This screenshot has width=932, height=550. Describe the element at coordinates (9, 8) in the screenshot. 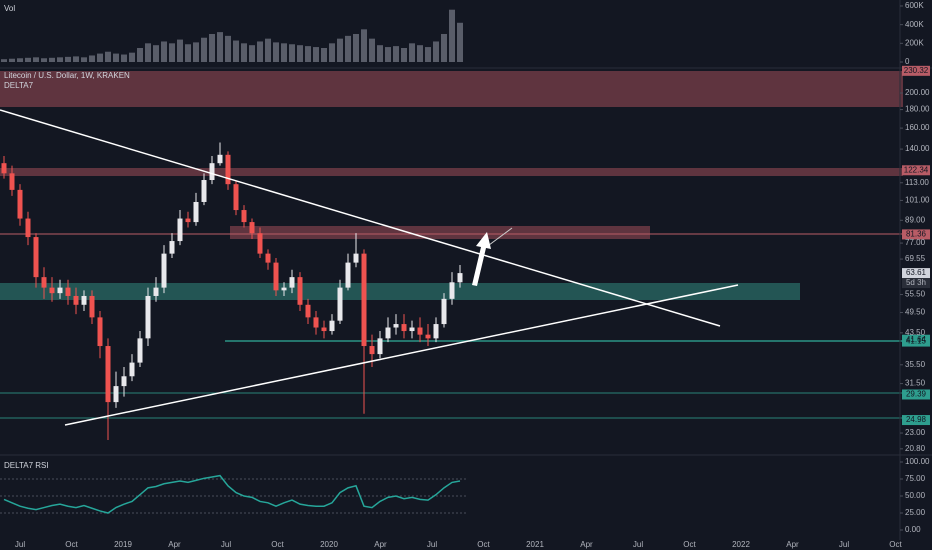

I see `volume-label: Vol` at that location.